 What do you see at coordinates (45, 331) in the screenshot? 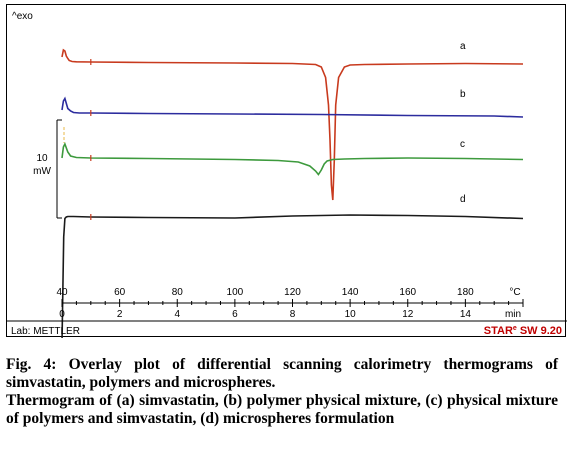
I see `lab-label: Lab: METTLER` at bounding box center [45, 331].